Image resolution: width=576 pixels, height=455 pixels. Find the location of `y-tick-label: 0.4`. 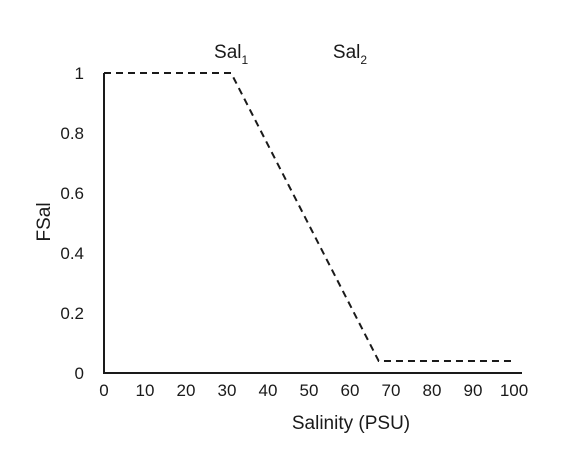

y-tick-label: 0.4 is located at coordinates (72, 253).